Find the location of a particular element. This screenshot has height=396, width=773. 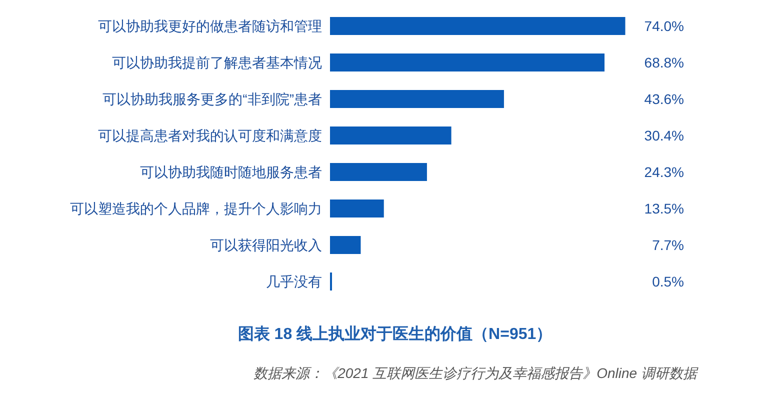

y-tick-label: 可以塑造我的个人品牌，提升个人影响力 is located at coordinates (196, 208).